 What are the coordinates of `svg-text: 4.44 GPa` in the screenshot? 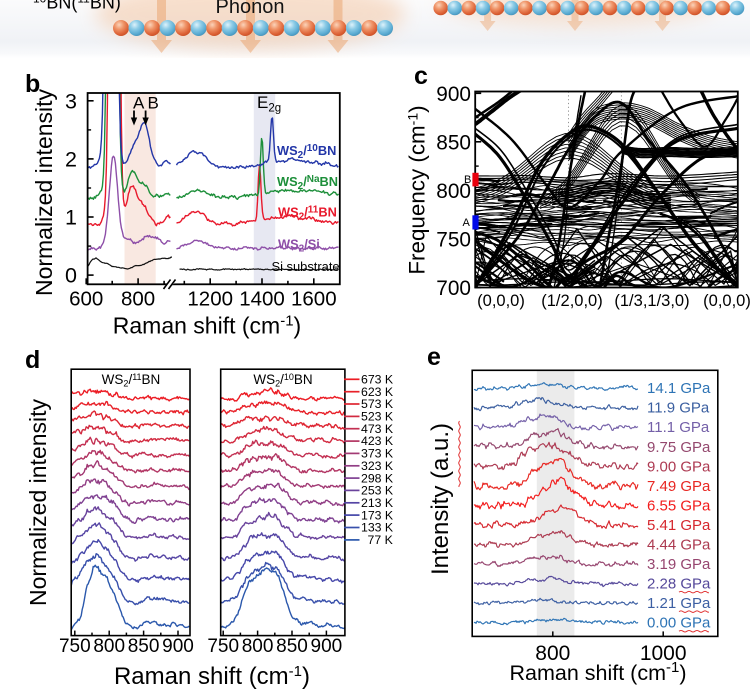 It's located at (679, 545).